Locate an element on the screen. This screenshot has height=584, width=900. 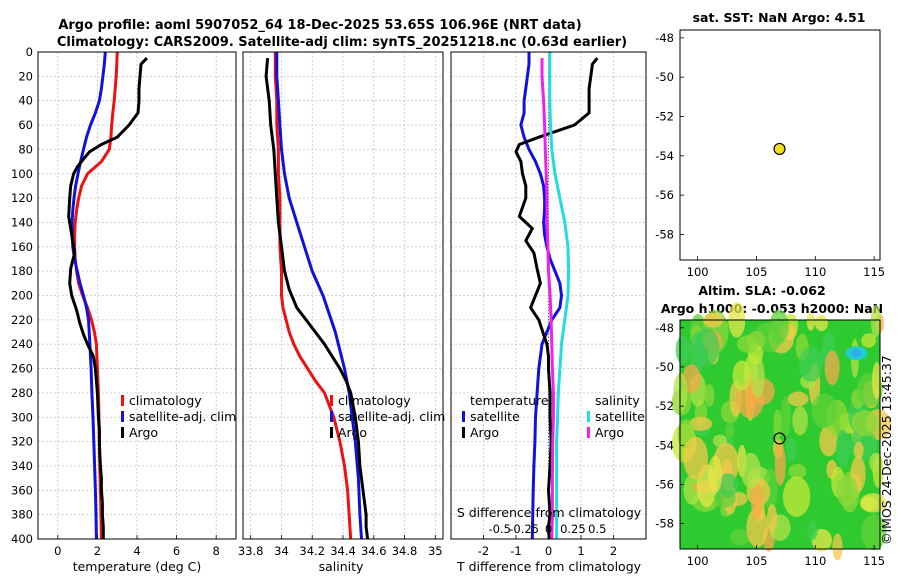
x-tick-label: 4 is located at coordinates (136, 551).